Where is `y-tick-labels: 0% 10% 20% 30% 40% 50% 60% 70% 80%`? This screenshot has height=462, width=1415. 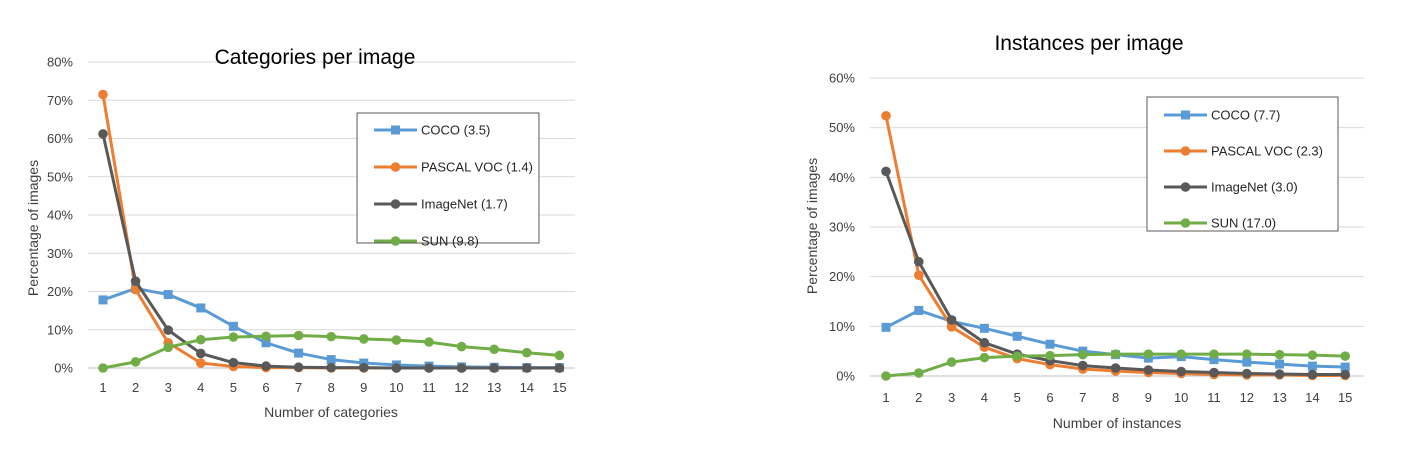
y-tick-labels: 0% 10% 20% 30% 40% 50% 60% 70% 80% is located at coordinates (60, 215).